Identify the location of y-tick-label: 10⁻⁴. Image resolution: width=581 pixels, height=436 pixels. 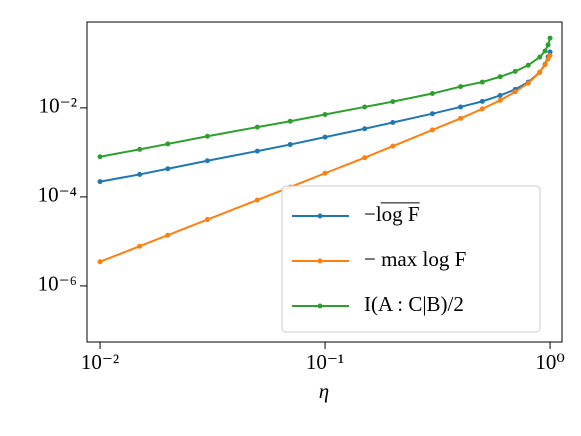
(57, 195).